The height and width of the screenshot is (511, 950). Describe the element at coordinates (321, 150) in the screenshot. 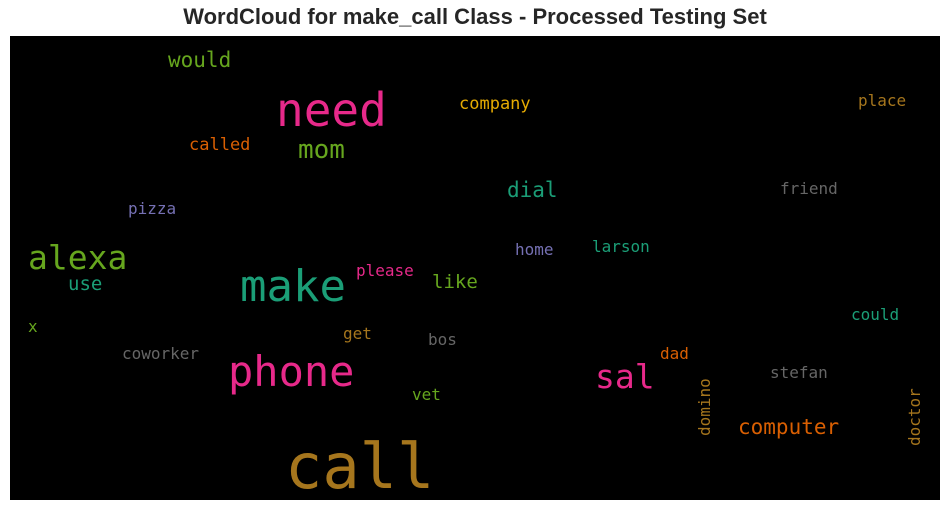

I see `word-mom: mom` at that location.